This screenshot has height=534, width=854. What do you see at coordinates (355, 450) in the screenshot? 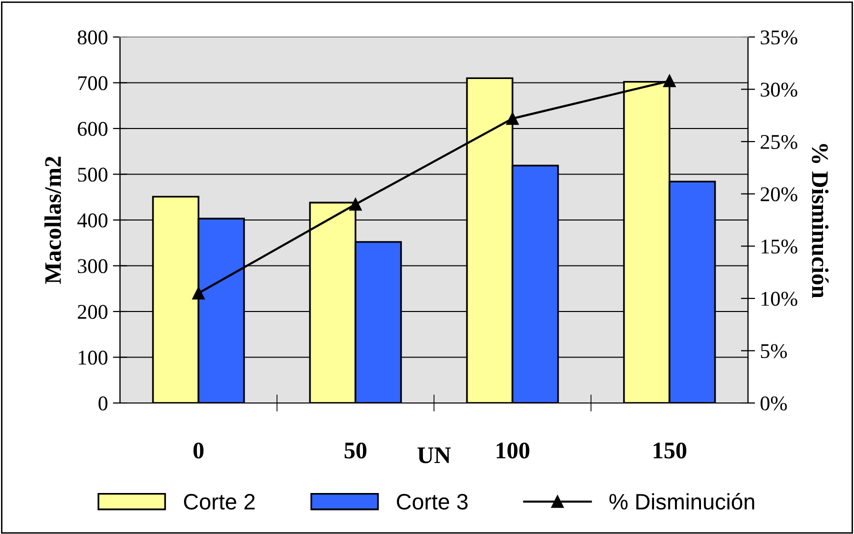
I see `x-tick-label: 50` at bounding box center [355, 450].